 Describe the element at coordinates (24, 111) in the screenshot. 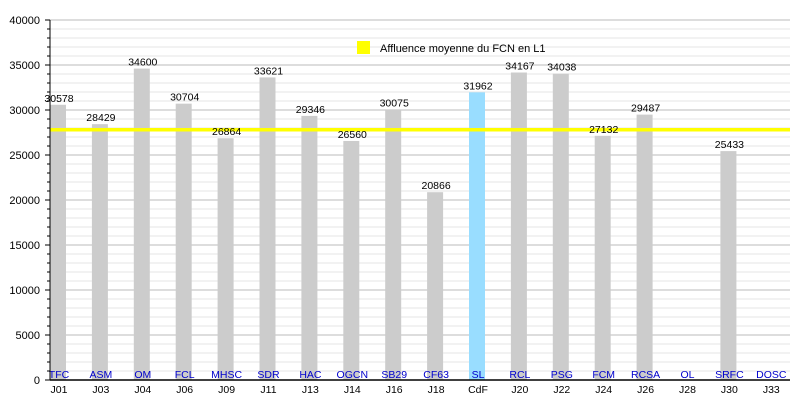

I see `y-tick-label: 30000` at that location.